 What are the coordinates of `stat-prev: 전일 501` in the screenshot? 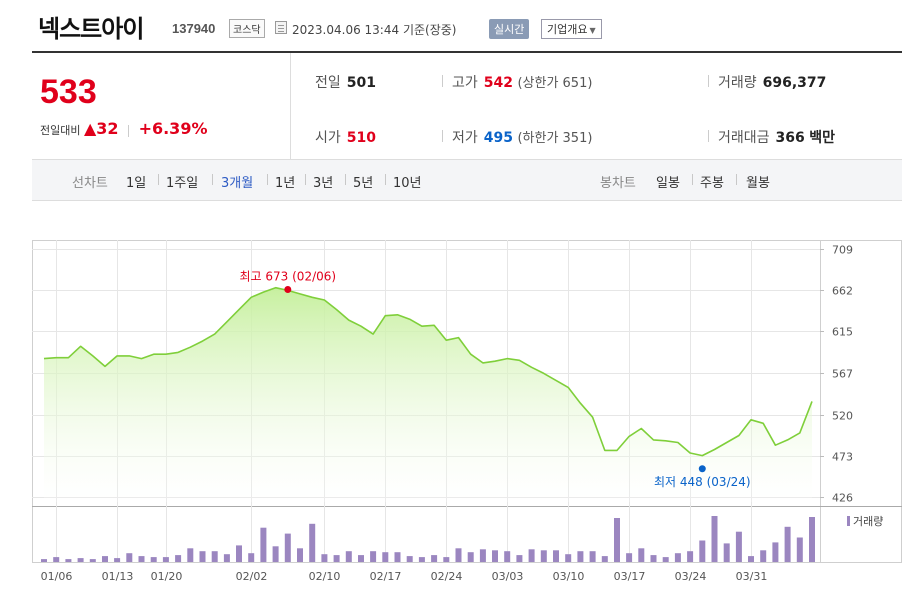 It's located at (345, 82).